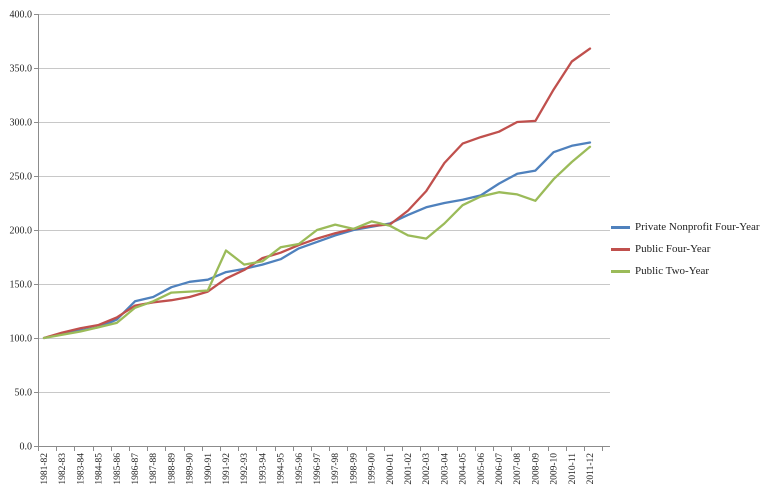 The height and width of the screenshot is (502, 768). What do you see at coordinates (445, 469) in the screenshot?
I see `x-tick-label: 2003-04` at bounding box center [445, 469].